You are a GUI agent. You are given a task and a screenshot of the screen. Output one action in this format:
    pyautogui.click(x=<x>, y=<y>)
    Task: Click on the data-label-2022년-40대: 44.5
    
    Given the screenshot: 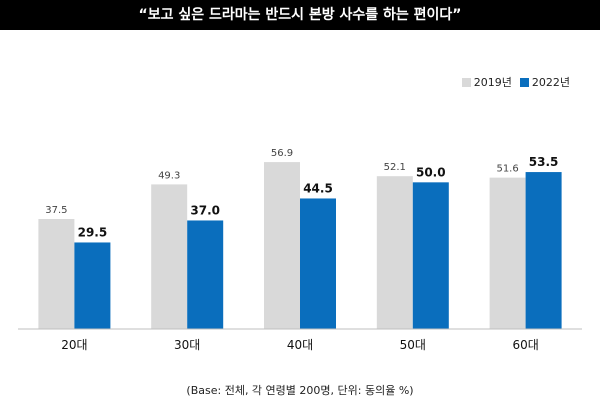 What is the action you would take?
    pyautogui.click(x=318, y=188)
    